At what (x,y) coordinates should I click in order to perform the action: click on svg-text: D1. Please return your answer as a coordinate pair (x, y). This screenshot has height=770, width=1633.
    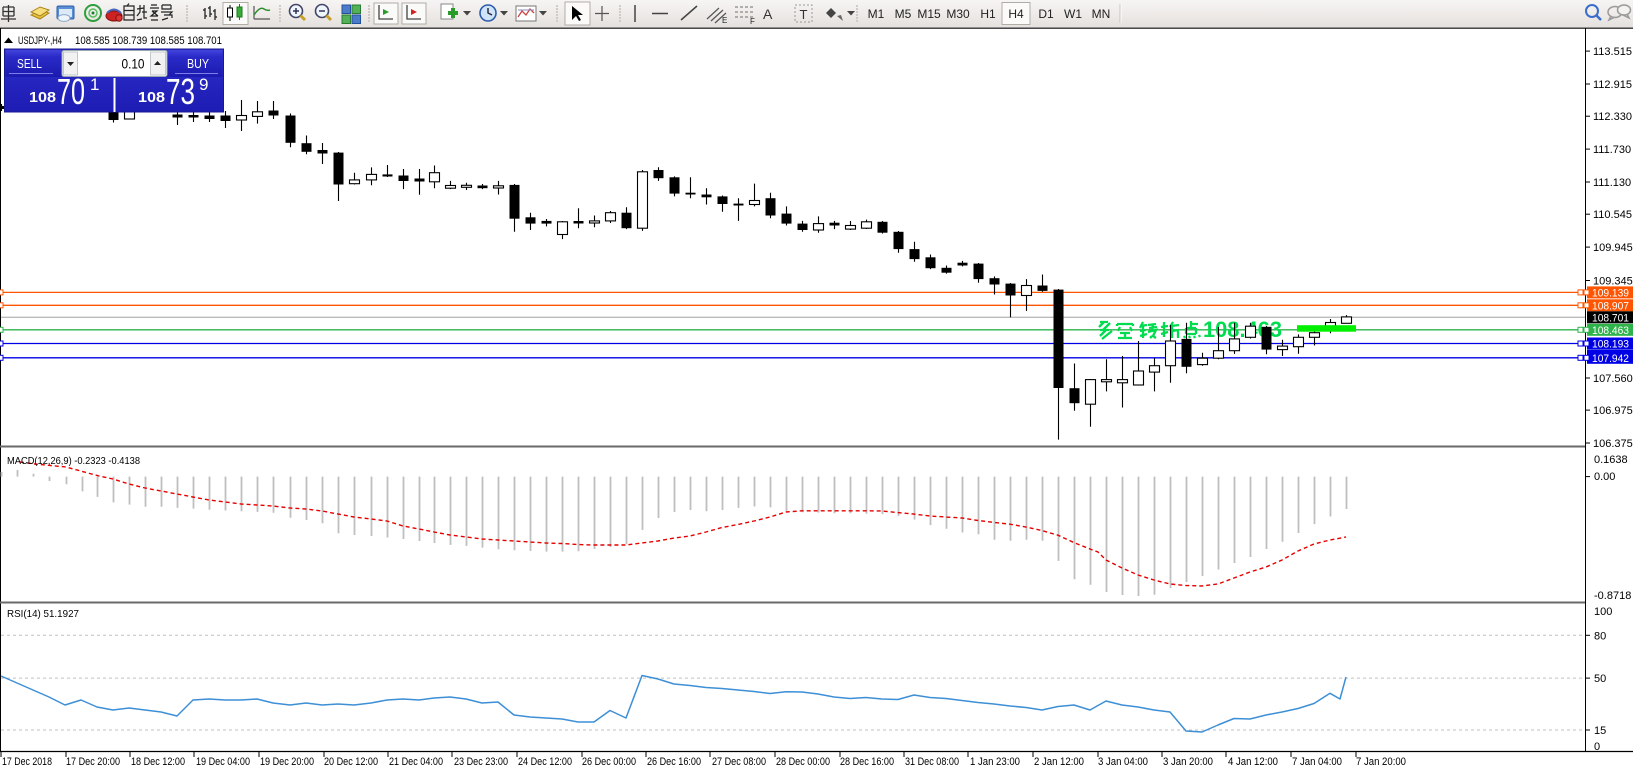
    Looking at the image, I should click on (1046, 14).